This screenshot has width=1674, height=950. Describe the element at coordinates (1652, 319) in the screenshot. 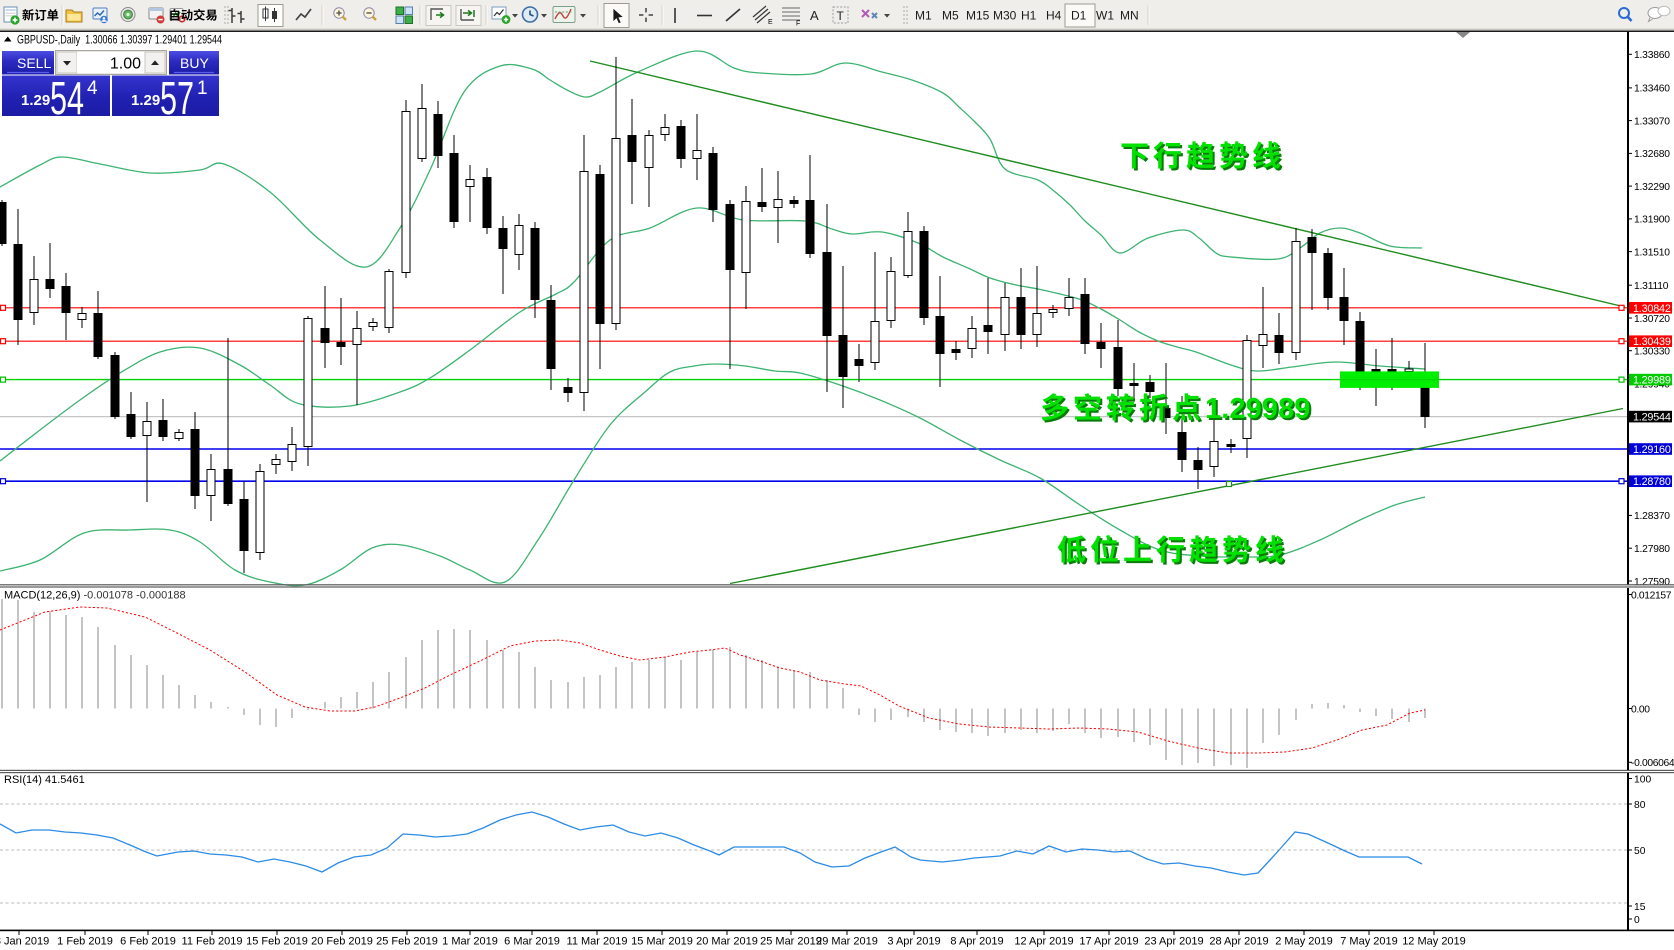

I see `svg-text: 1.30720` at that location.